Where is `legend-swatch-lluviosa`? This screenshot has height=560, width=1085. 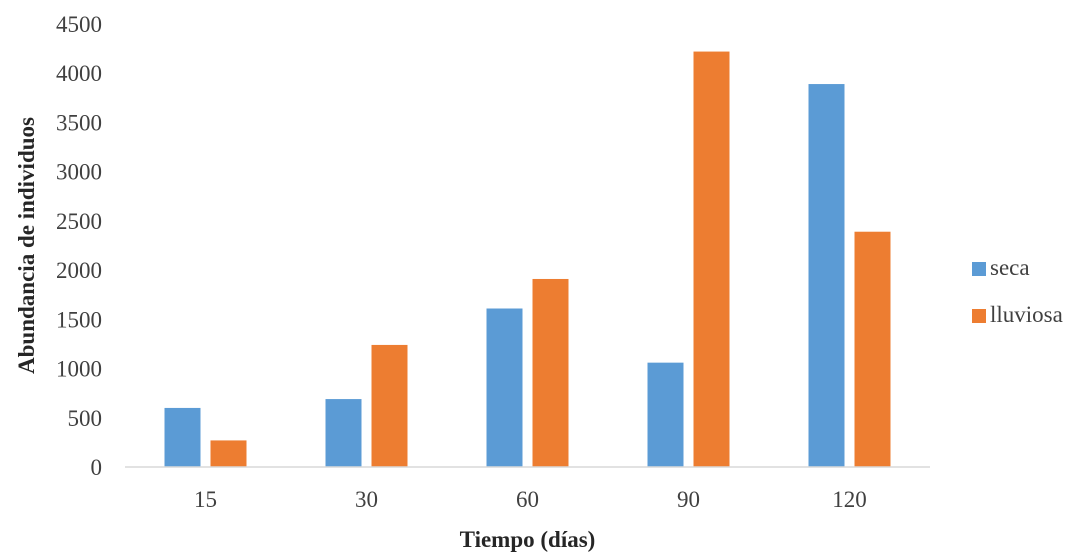 legend-swatch-lluviosa is located at coordinates (979, 316).